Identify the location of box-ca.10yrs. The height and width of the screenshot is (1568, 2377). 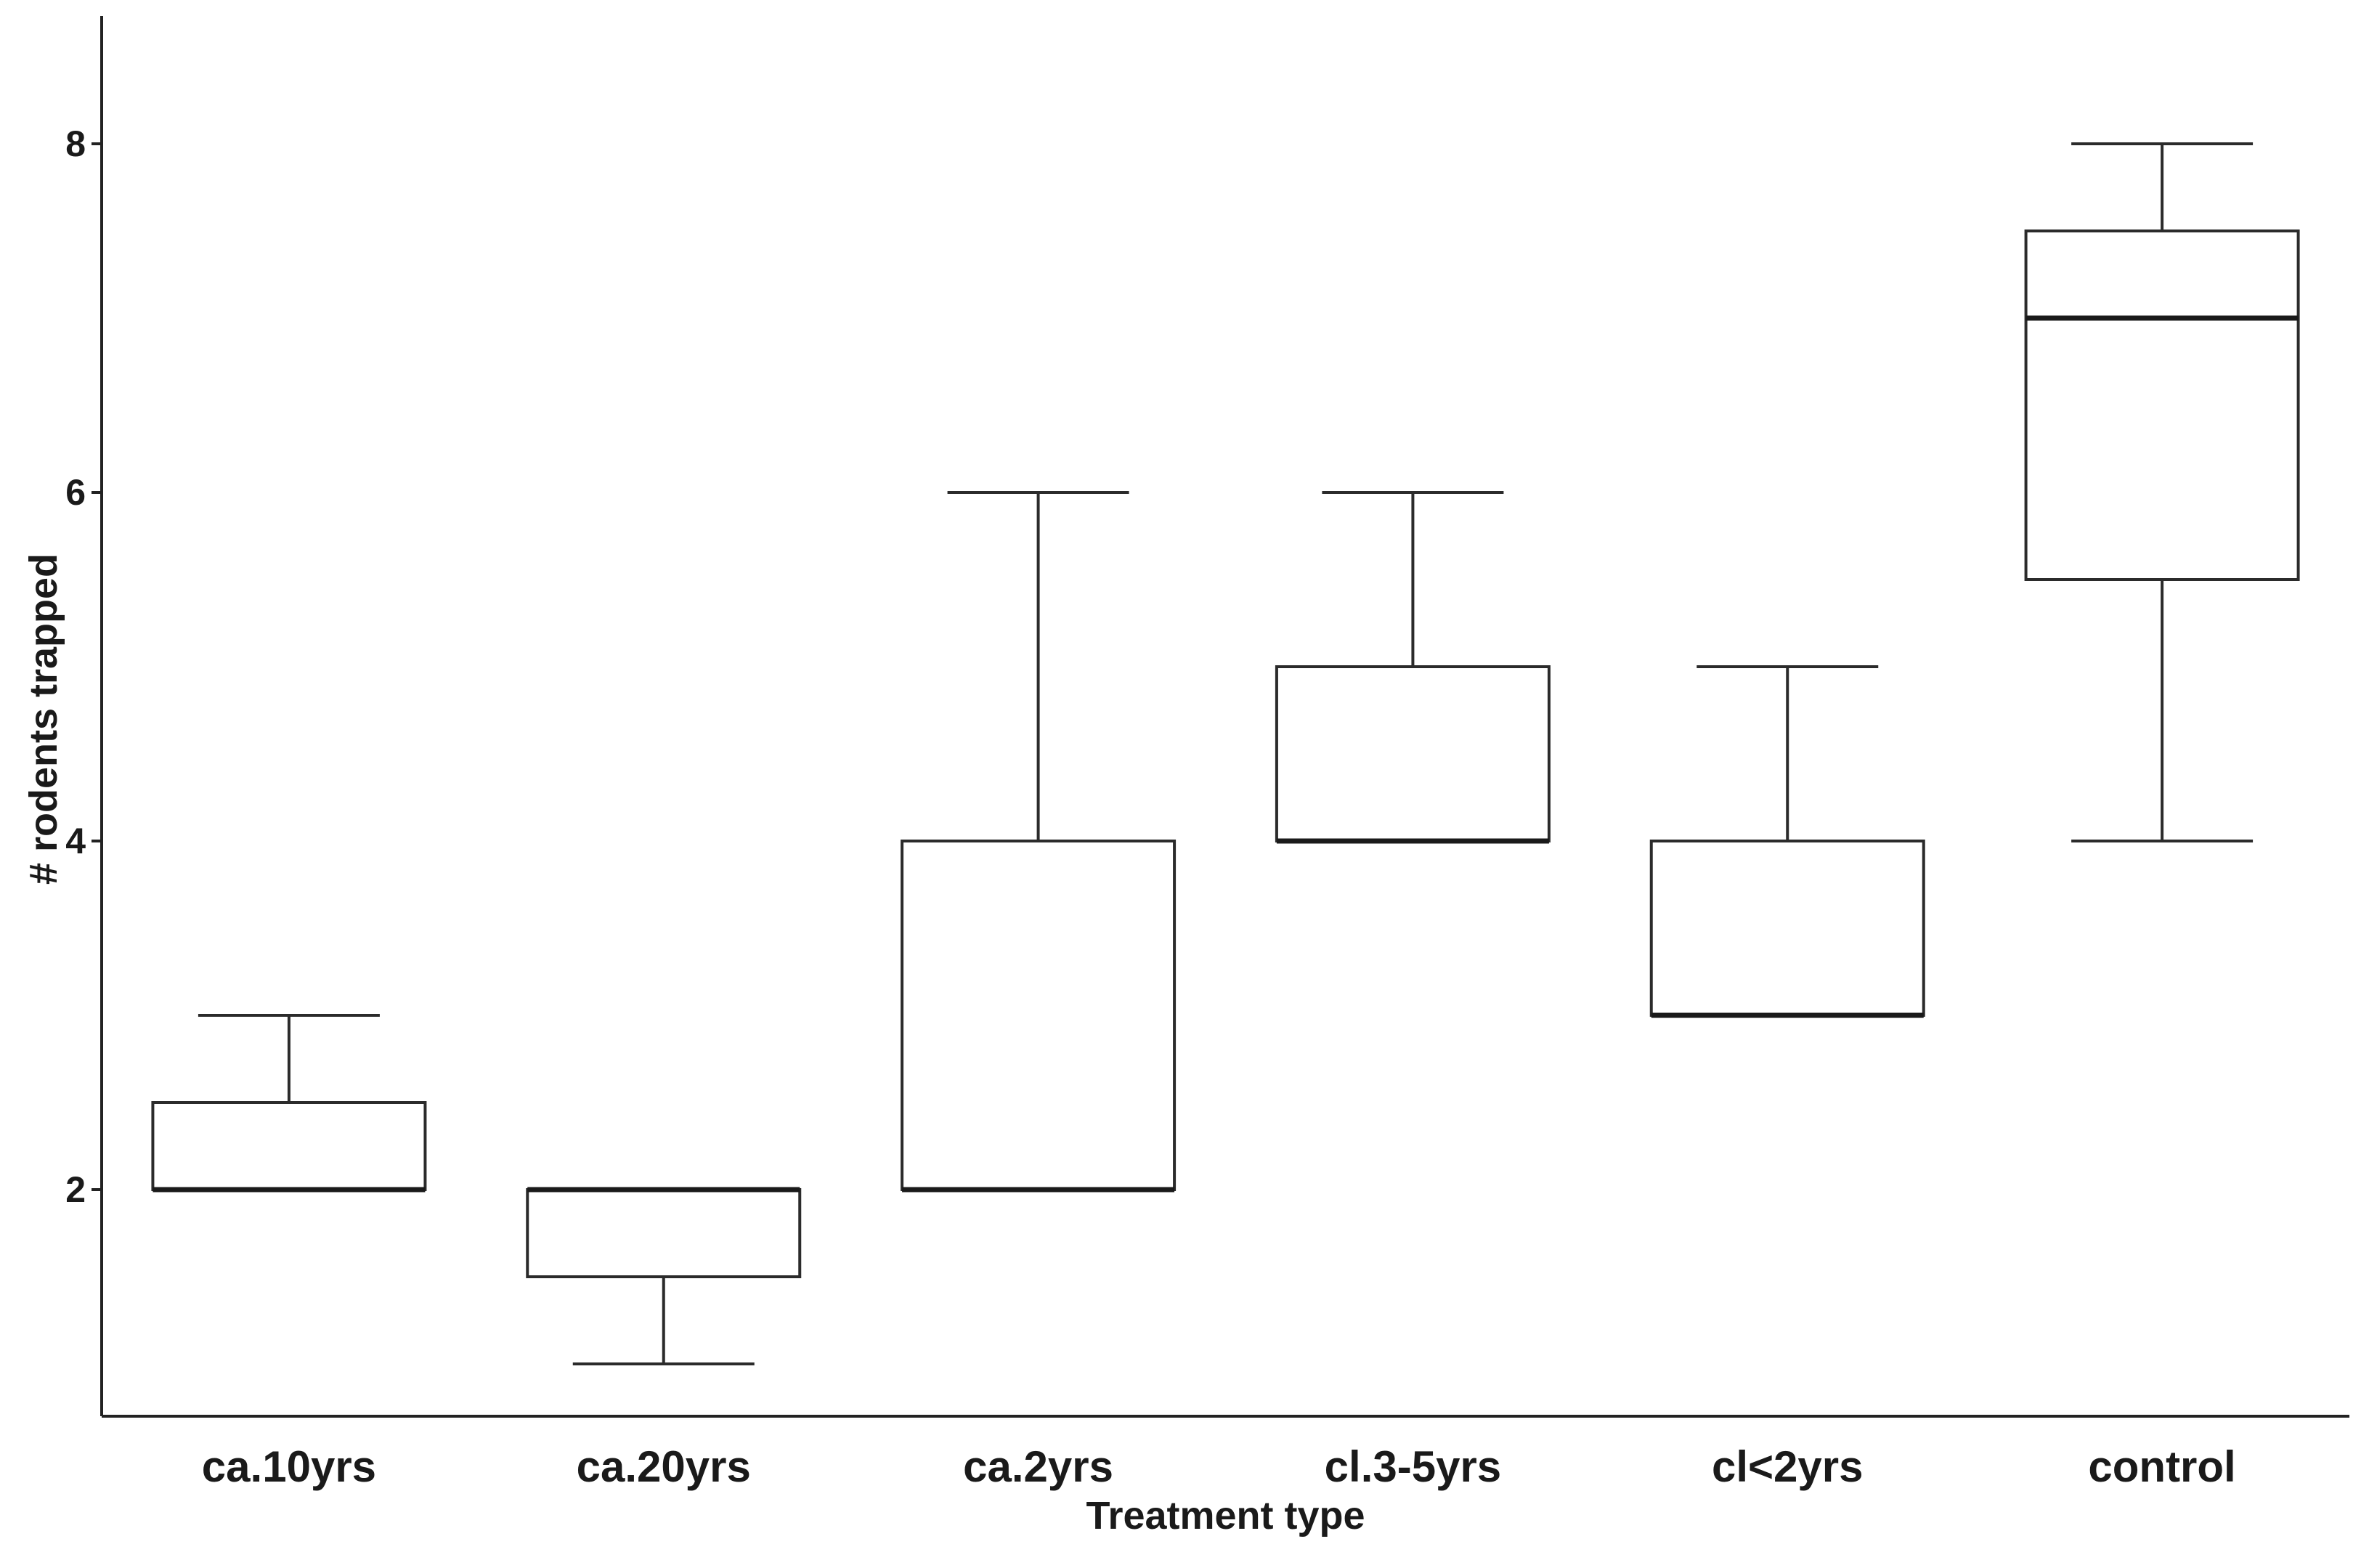
(289, 1103).